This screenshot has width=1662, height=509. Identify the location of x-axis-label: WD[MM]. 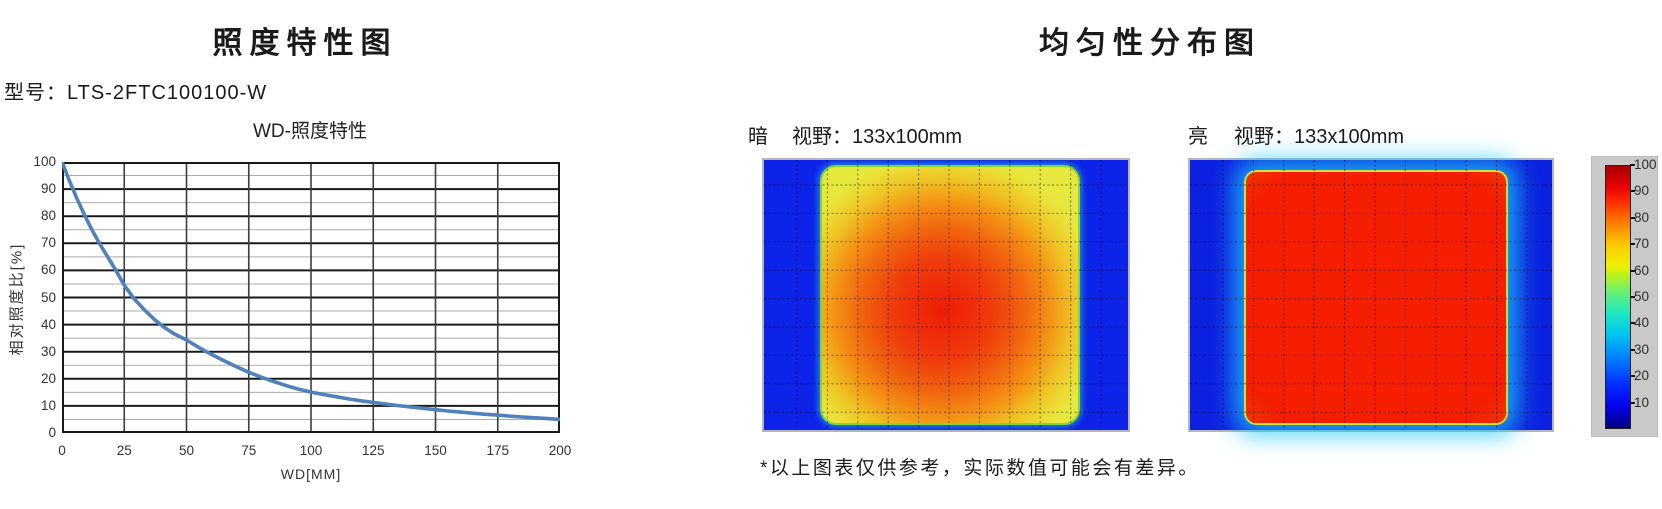
(311, 474).